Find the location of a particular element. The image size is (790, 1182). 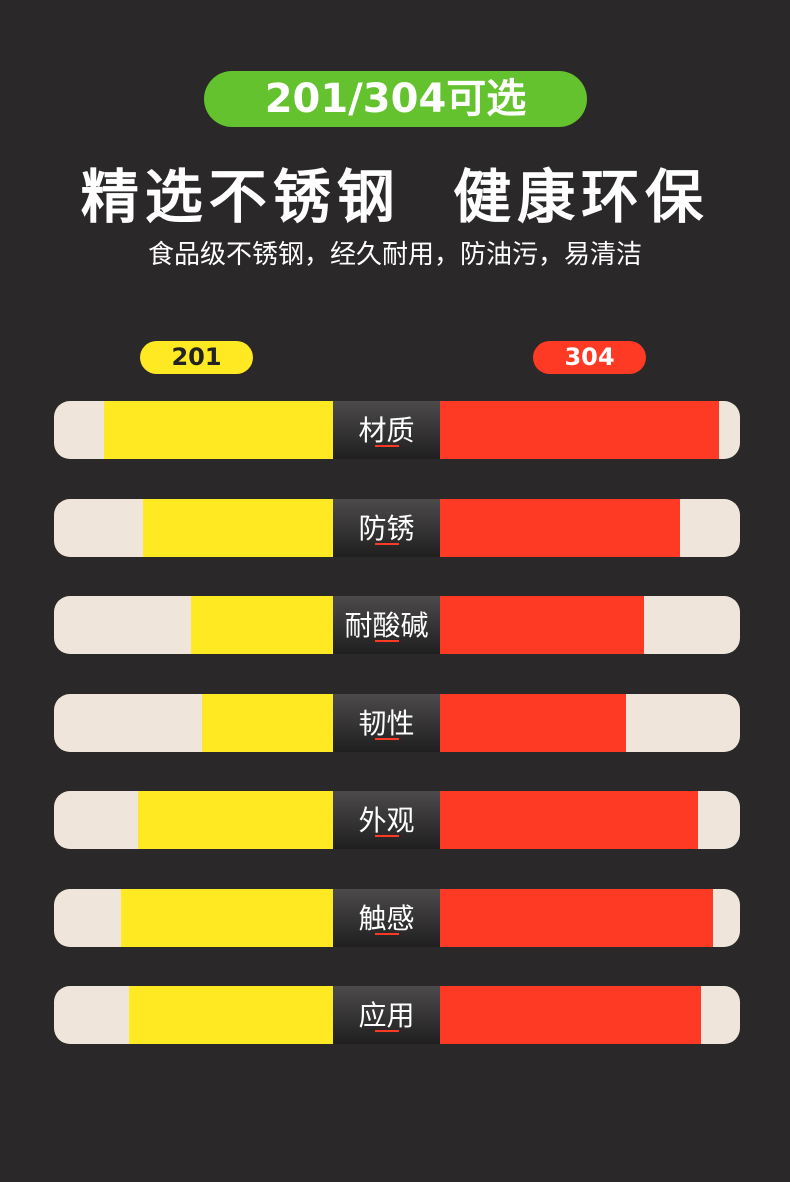

comparison-row: 触感 is located at coordinates (397, 918).